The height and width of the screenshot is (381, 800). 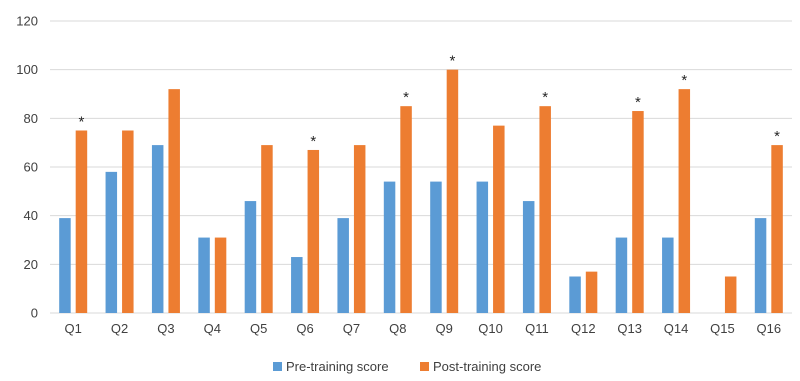 What do you see at coordinates (545, 210) in the screenshot?
I see `bar-post-q11` at bounding box center [545, 210].